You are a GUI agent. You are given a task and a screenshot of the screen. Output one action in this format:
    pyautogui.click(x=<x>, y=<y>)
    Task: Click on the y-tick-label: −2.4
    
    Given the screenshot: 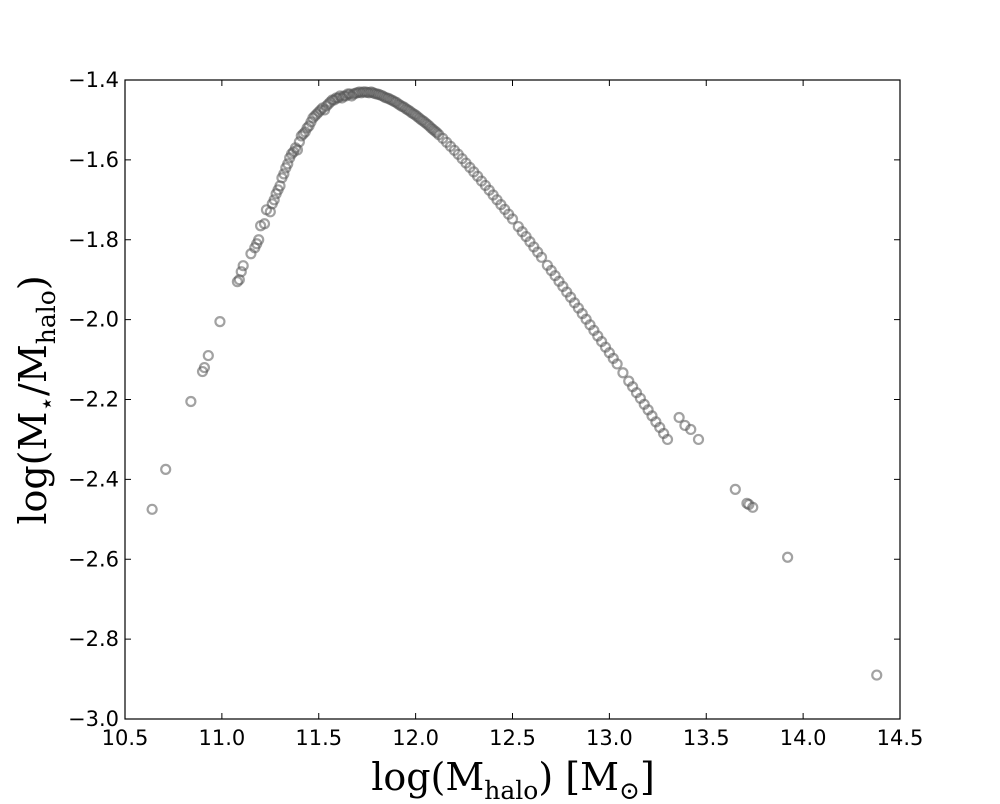 What is the action you would take?
    pyautogui.click(x=93, y=479)
    